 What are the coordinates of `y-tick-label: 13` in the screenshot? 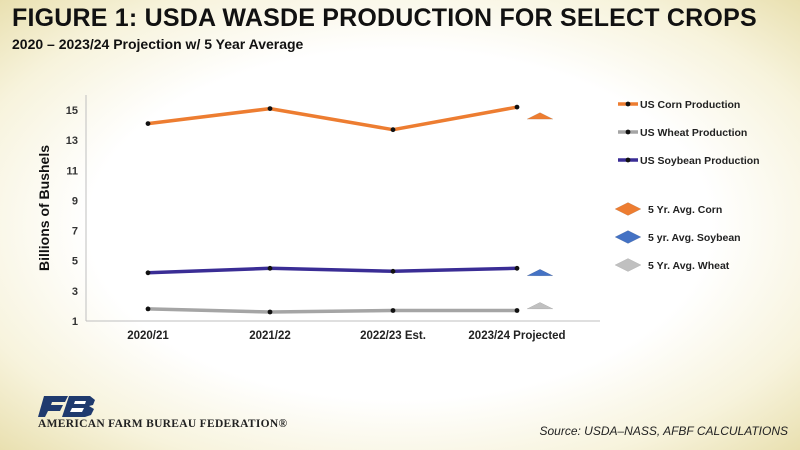 It's located at (72, 141).